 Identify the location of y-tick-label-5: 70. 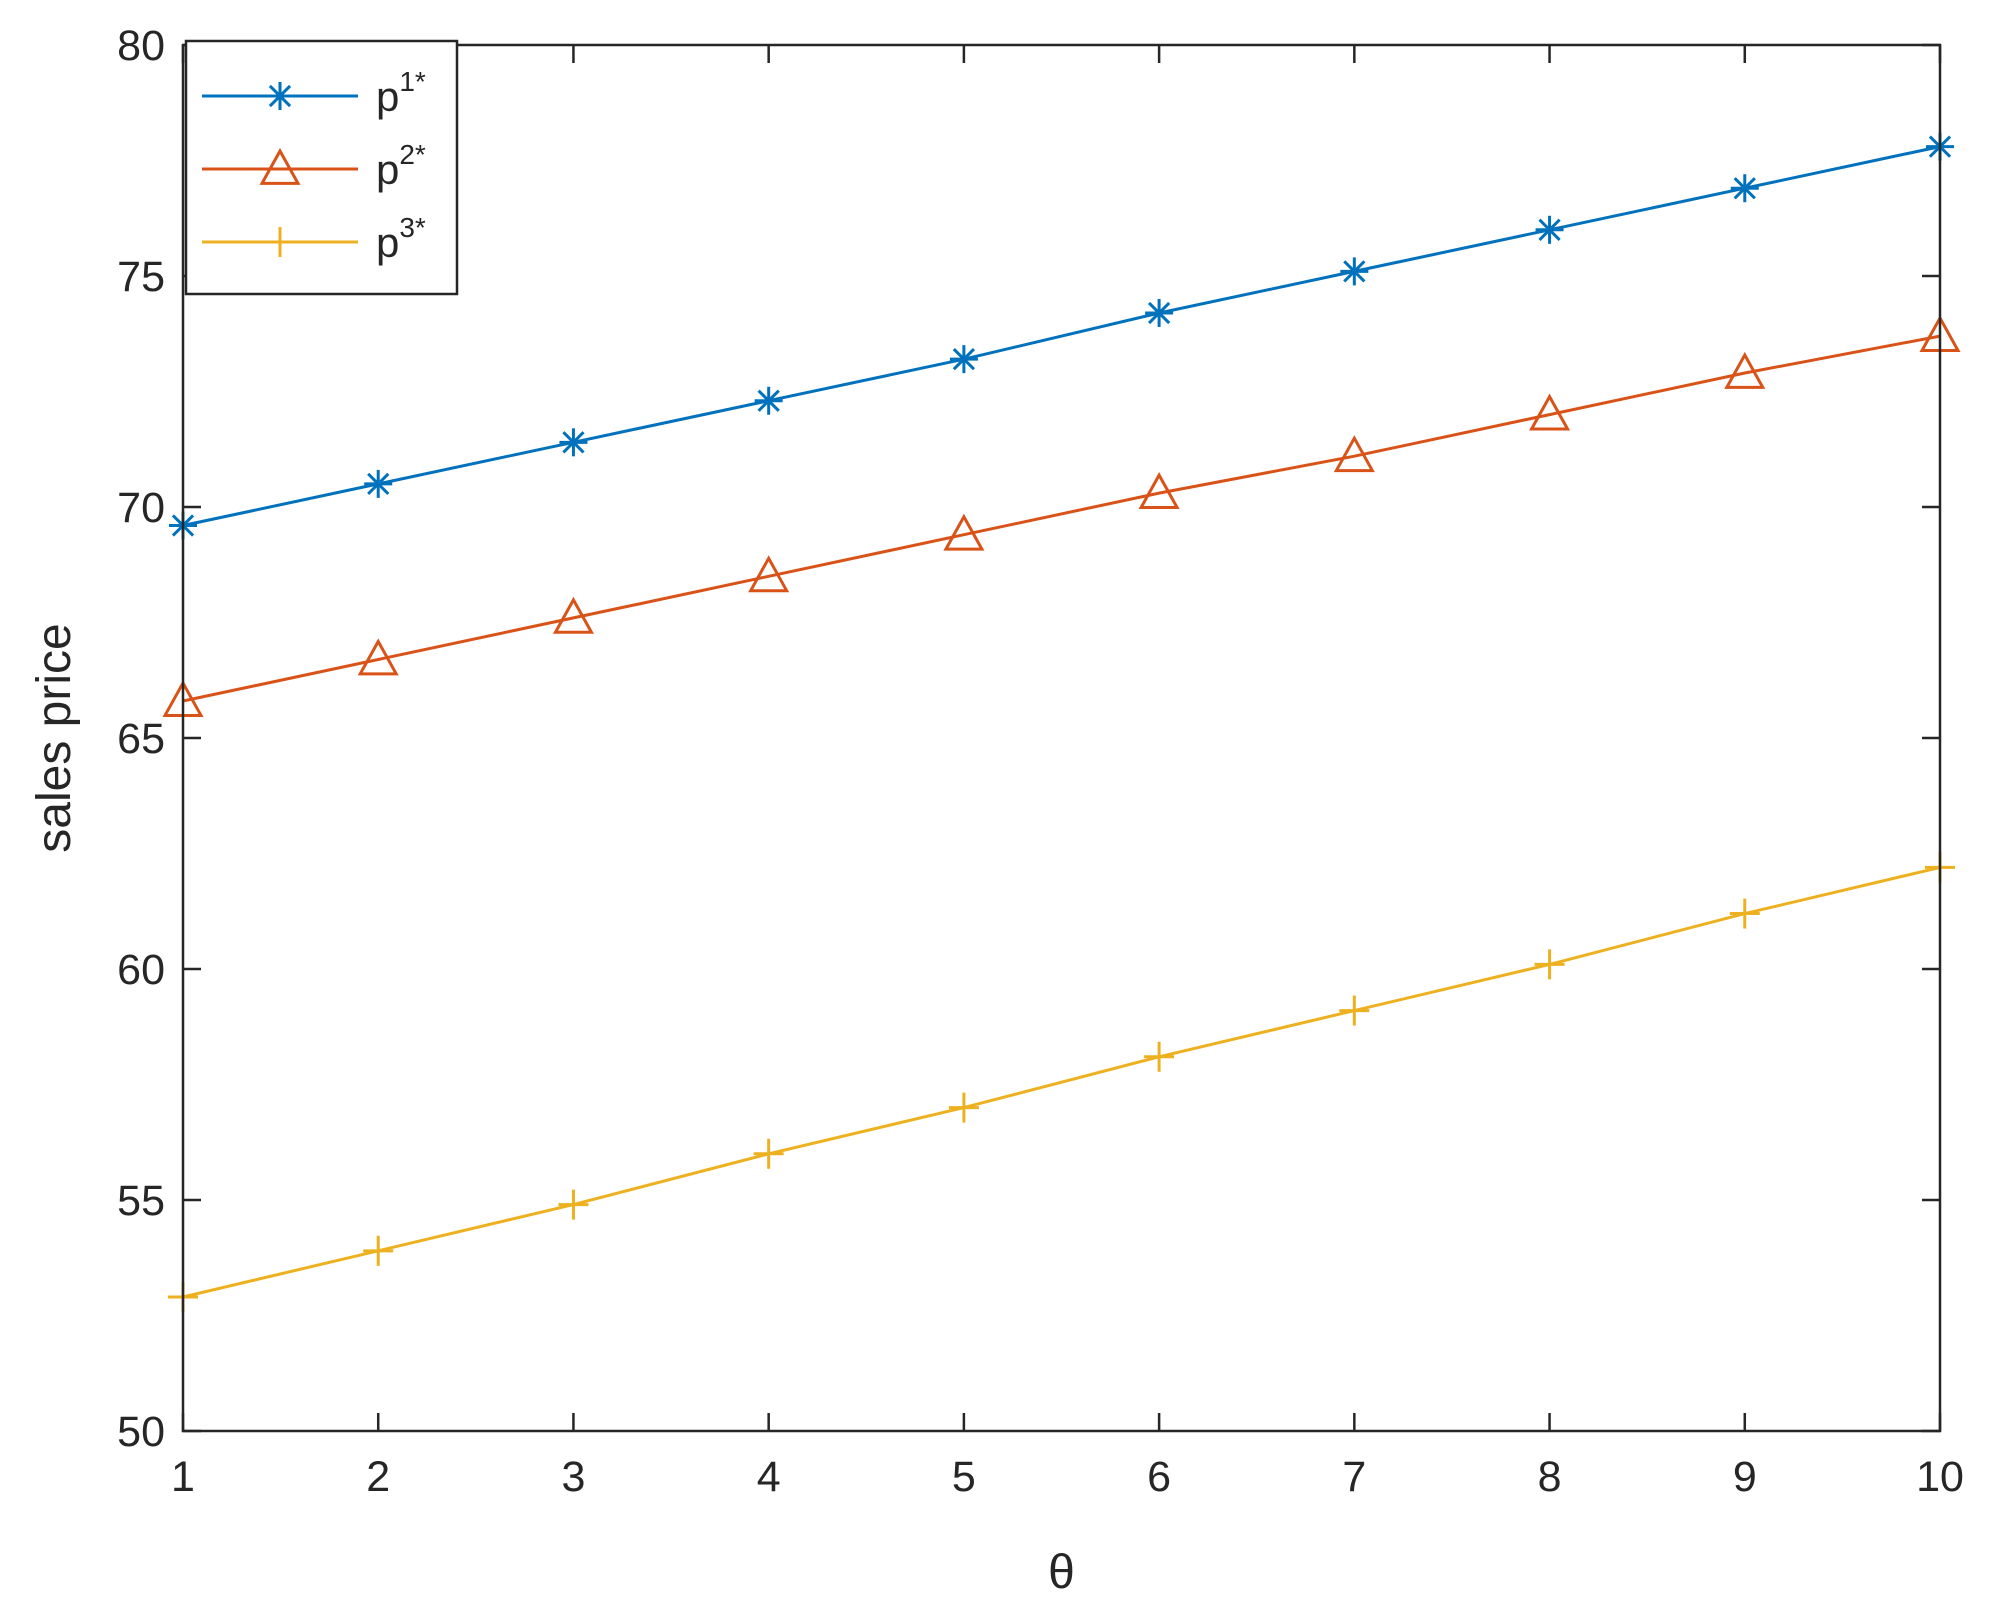
(141, 508).